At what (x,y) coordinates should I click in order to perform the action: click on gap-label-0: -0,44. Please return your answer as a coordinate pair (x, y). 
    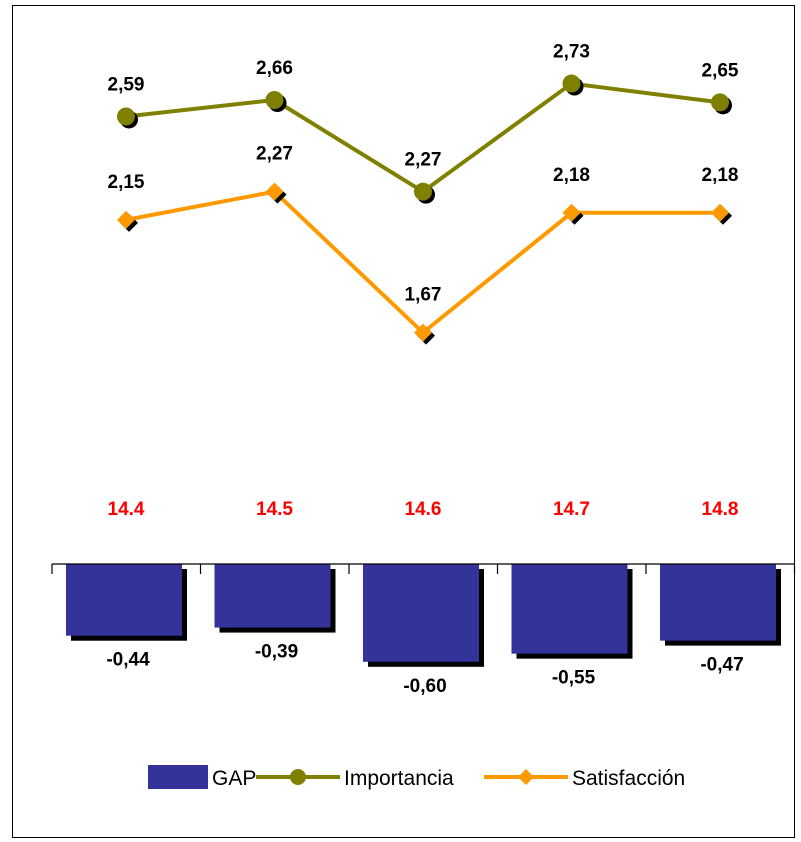
    Looking at the image, I should click on (128, 660).